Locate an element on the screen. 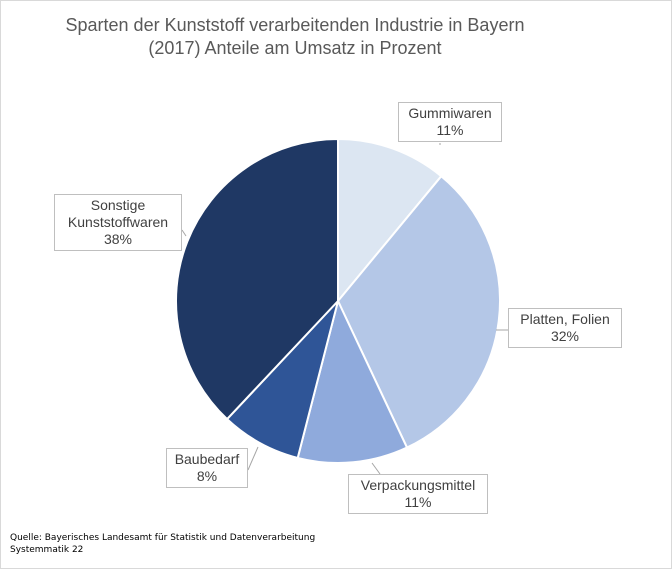 This screenshot has width=672, height=569. data-label-category: Kunststoffwaren is located at coordinates (118, 222).